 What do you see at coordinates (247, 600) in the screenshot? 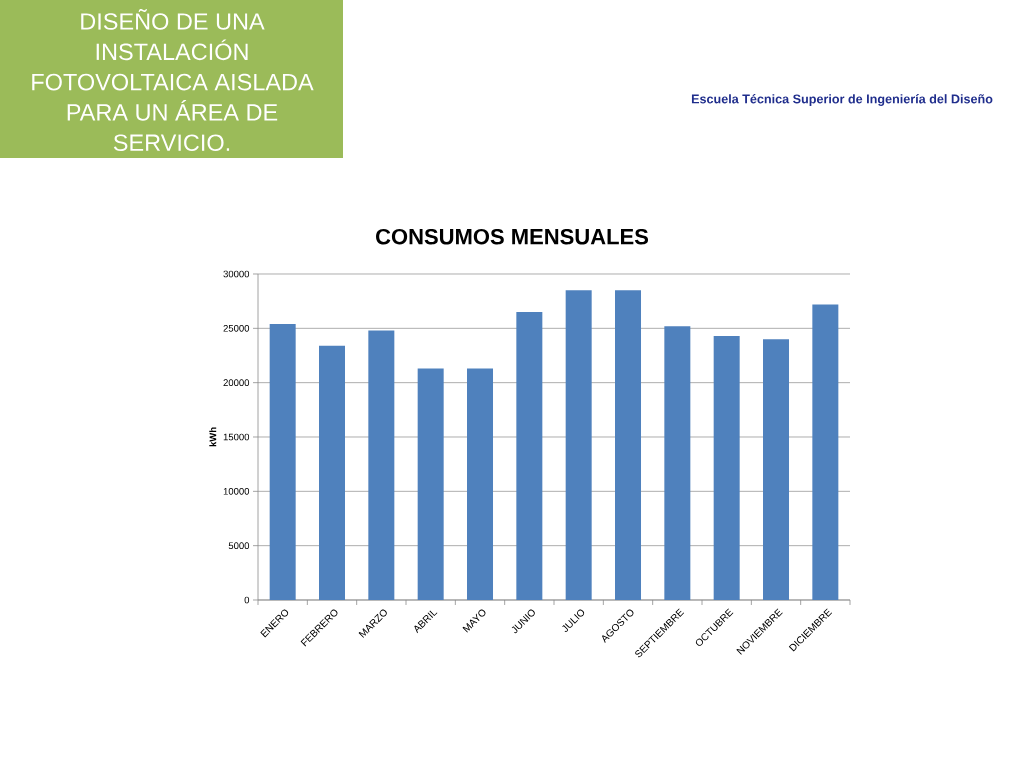
I see `y-tick-label: 0` at bounding box center [247, 600].